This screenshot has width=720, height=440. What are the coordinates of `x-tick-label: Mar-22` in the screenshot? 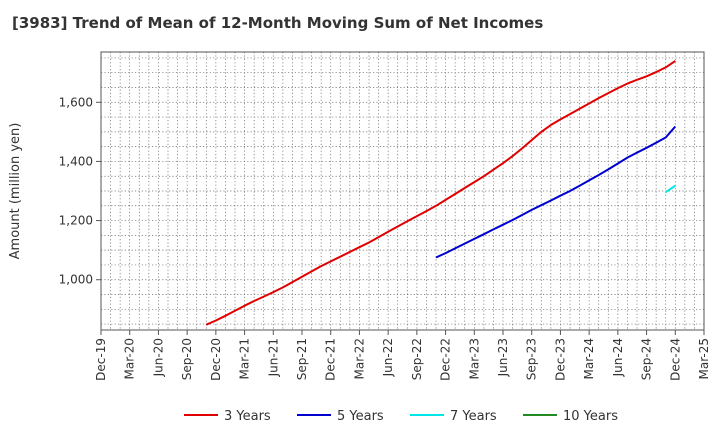 It's located at (359, 358).